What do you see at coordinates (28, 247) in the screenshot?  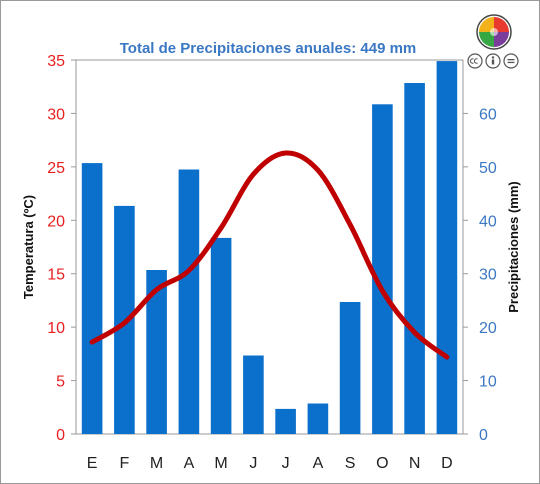 I see `left-axis-title: Temperatura (ºC)` at bounding box center [28, 247].